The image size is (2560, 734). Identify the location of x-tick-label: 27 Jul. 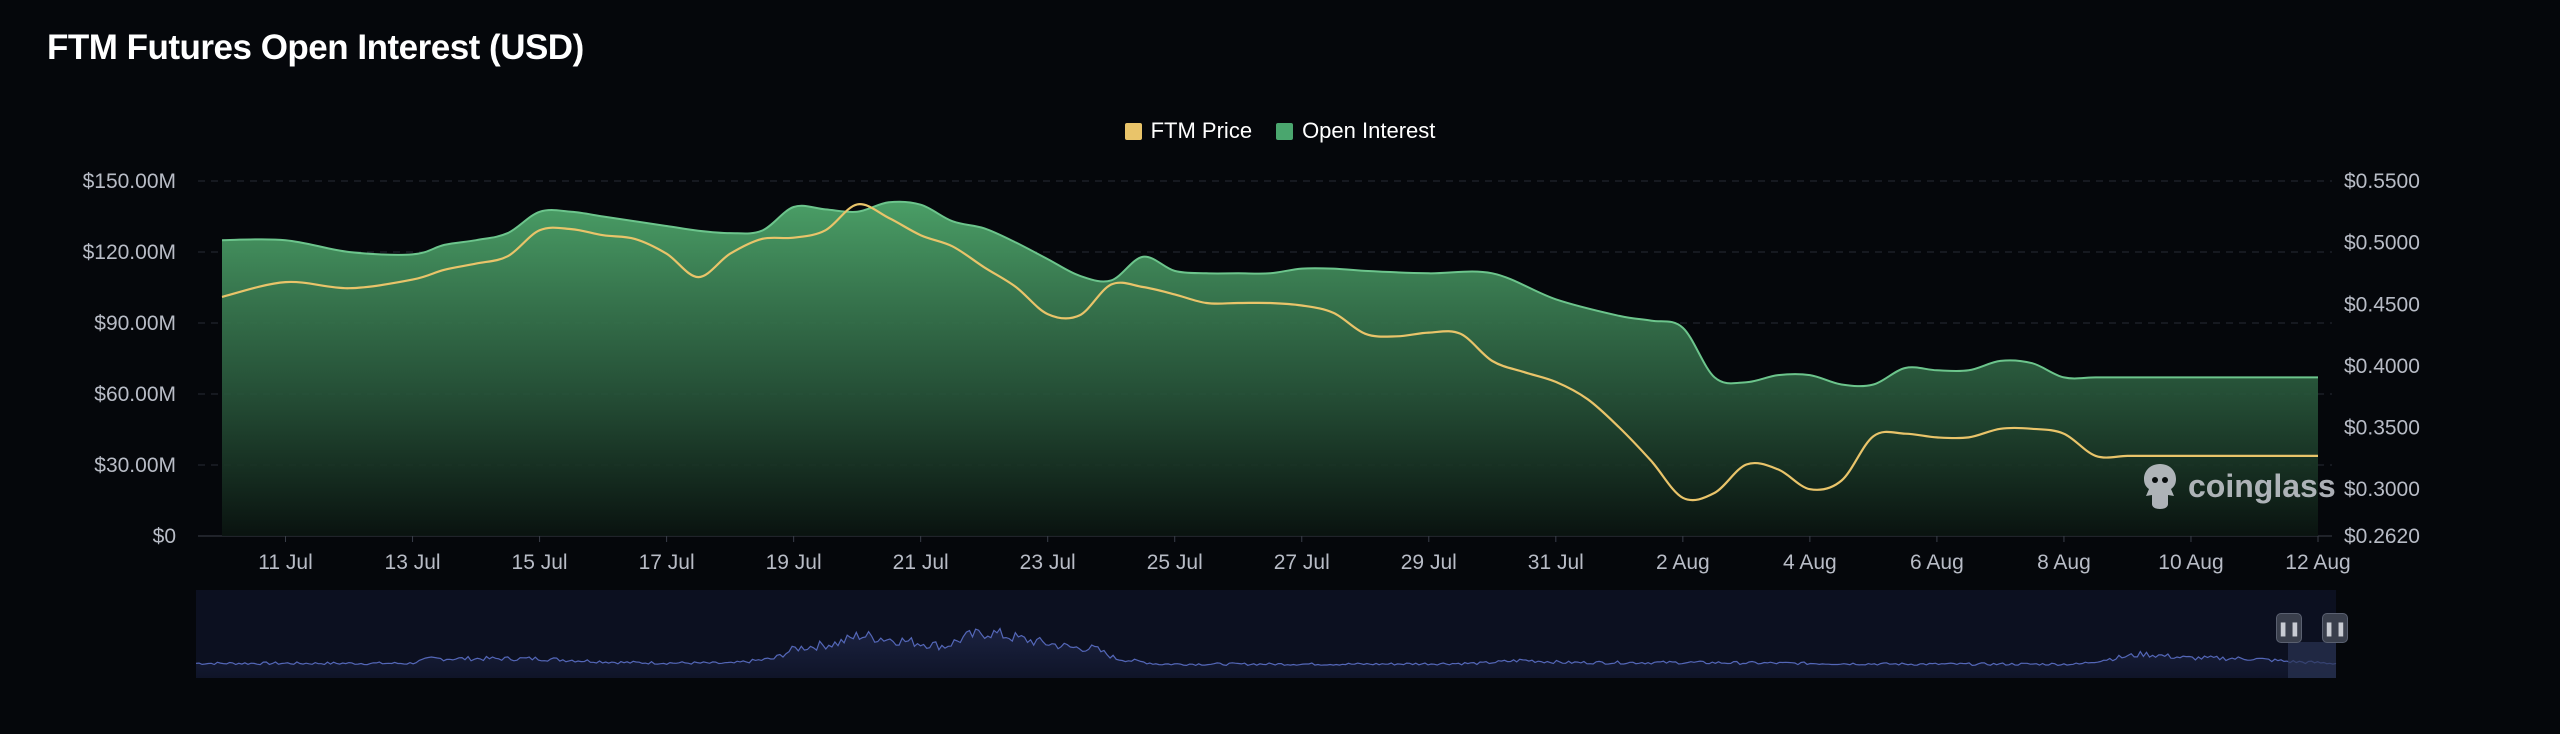
(1302, 562).